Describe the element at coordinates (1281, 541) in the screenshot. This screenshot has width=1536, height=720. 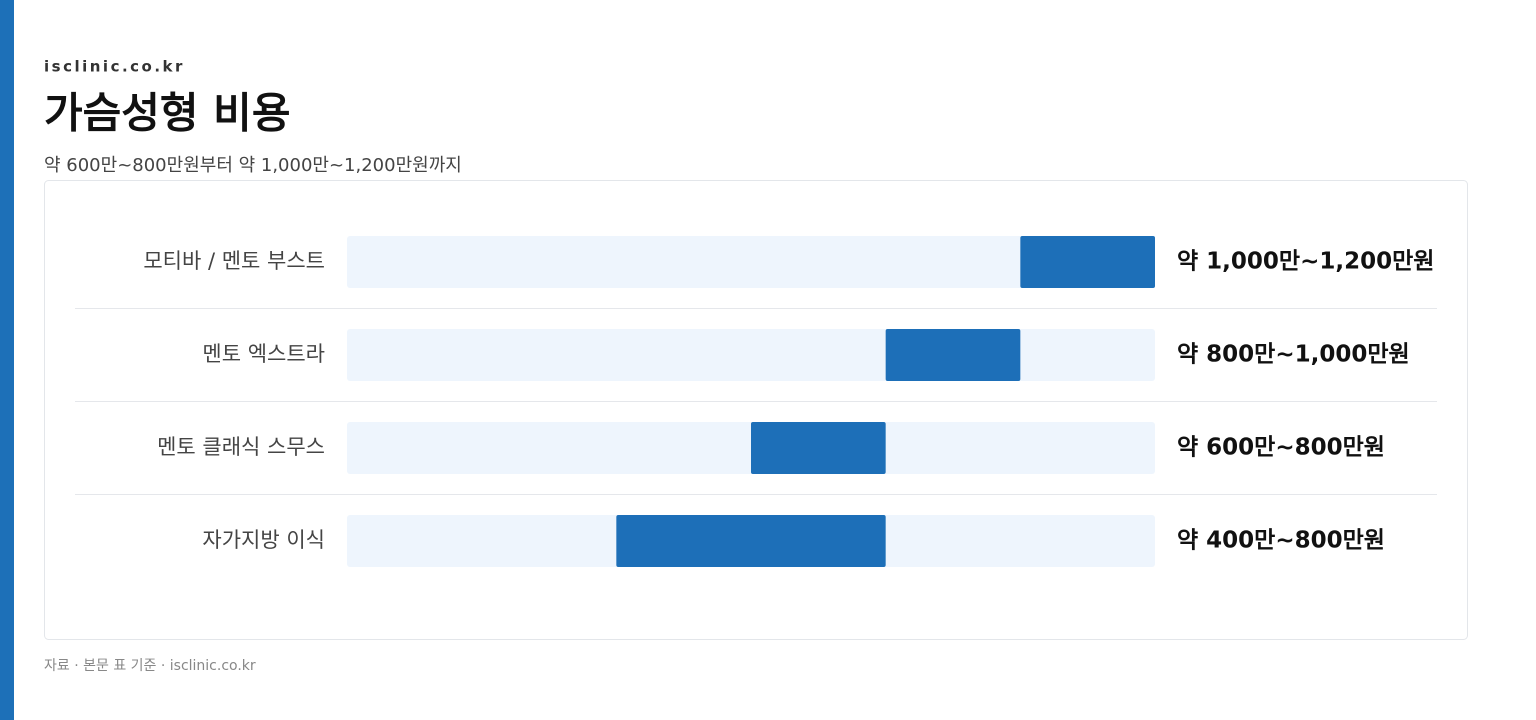
I see `value-label: 약 400만~800만원` at that location.